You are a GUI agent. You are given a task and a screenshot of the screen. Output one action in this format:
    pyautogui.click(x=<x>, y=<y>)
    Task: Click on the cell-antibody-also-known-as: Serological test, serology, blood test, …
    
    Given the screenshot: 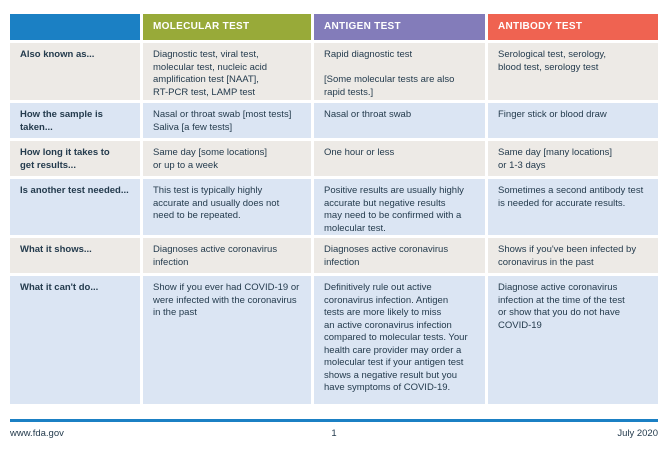 What is the action you would take?
    pyautogui.click(x=573, y=71)
    